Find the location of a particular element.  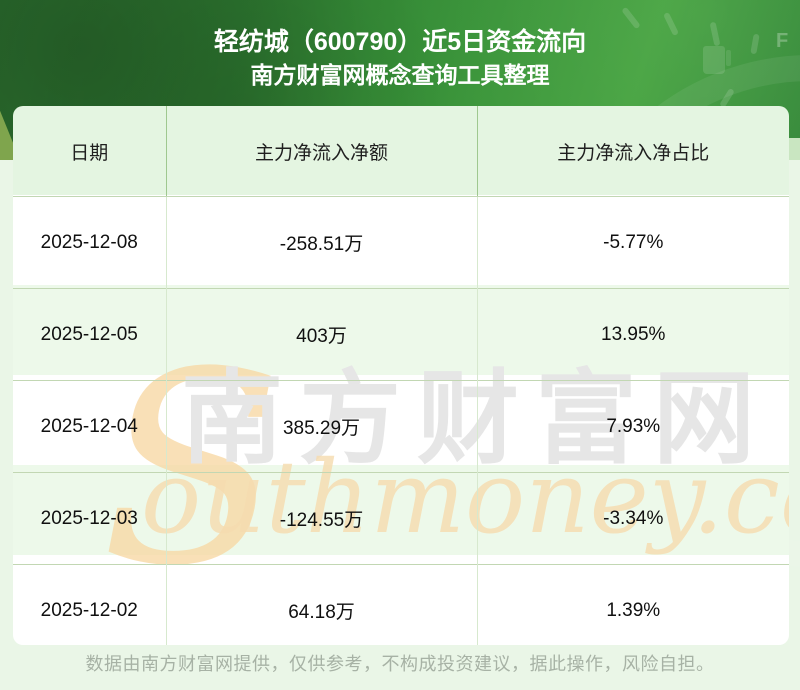

table-row: 2025-12-02 64.18万 1.39% is located at coordinates (401, 604).